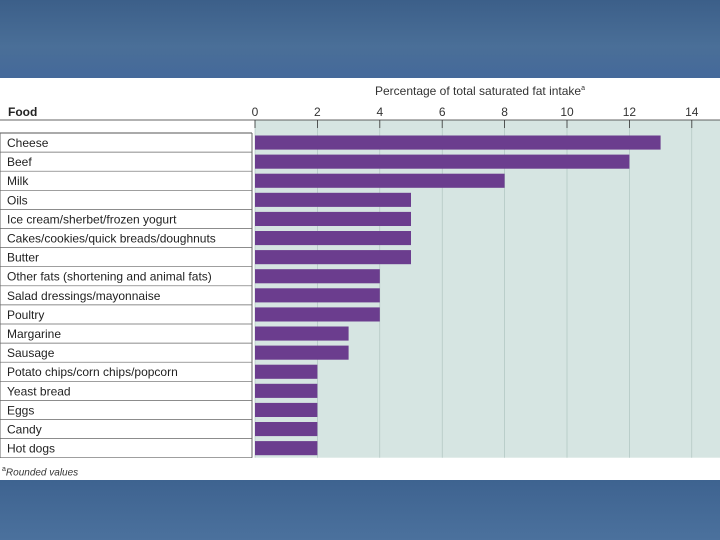 The image size is (720, 540). Describe the element at coordinates (360, 39) in the screenshot. I see `slide-background-top` at that location.